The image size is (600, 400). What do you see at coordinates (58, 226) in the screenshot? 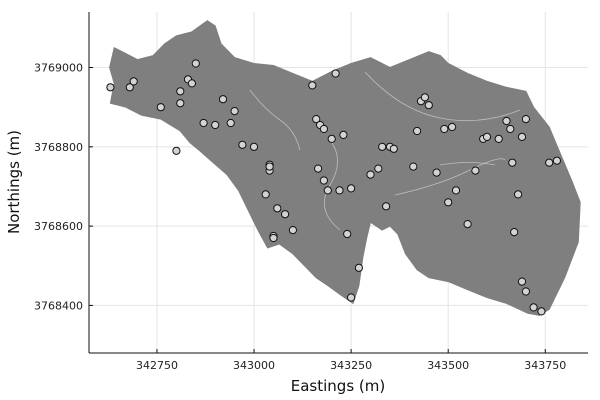
I see `y-tick-label: 3768600` at bounding box center [58, 226].